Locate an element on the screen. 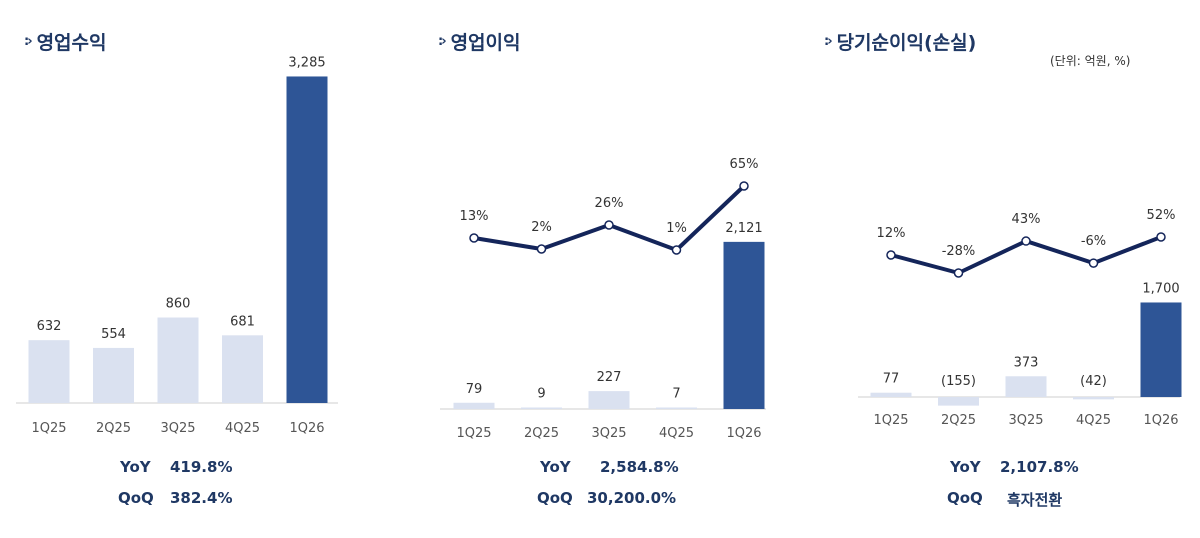  revenue-value-label: 860 is located at coordinates (178, 304).